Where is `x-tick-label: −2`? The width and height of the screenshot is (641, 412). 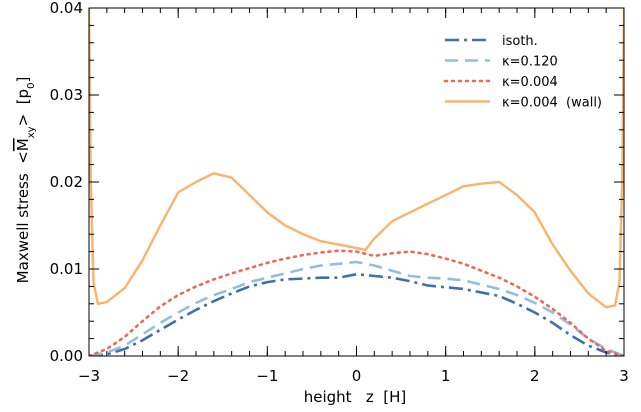
x-tick-label: −2 is located at coordinates (178, 376).